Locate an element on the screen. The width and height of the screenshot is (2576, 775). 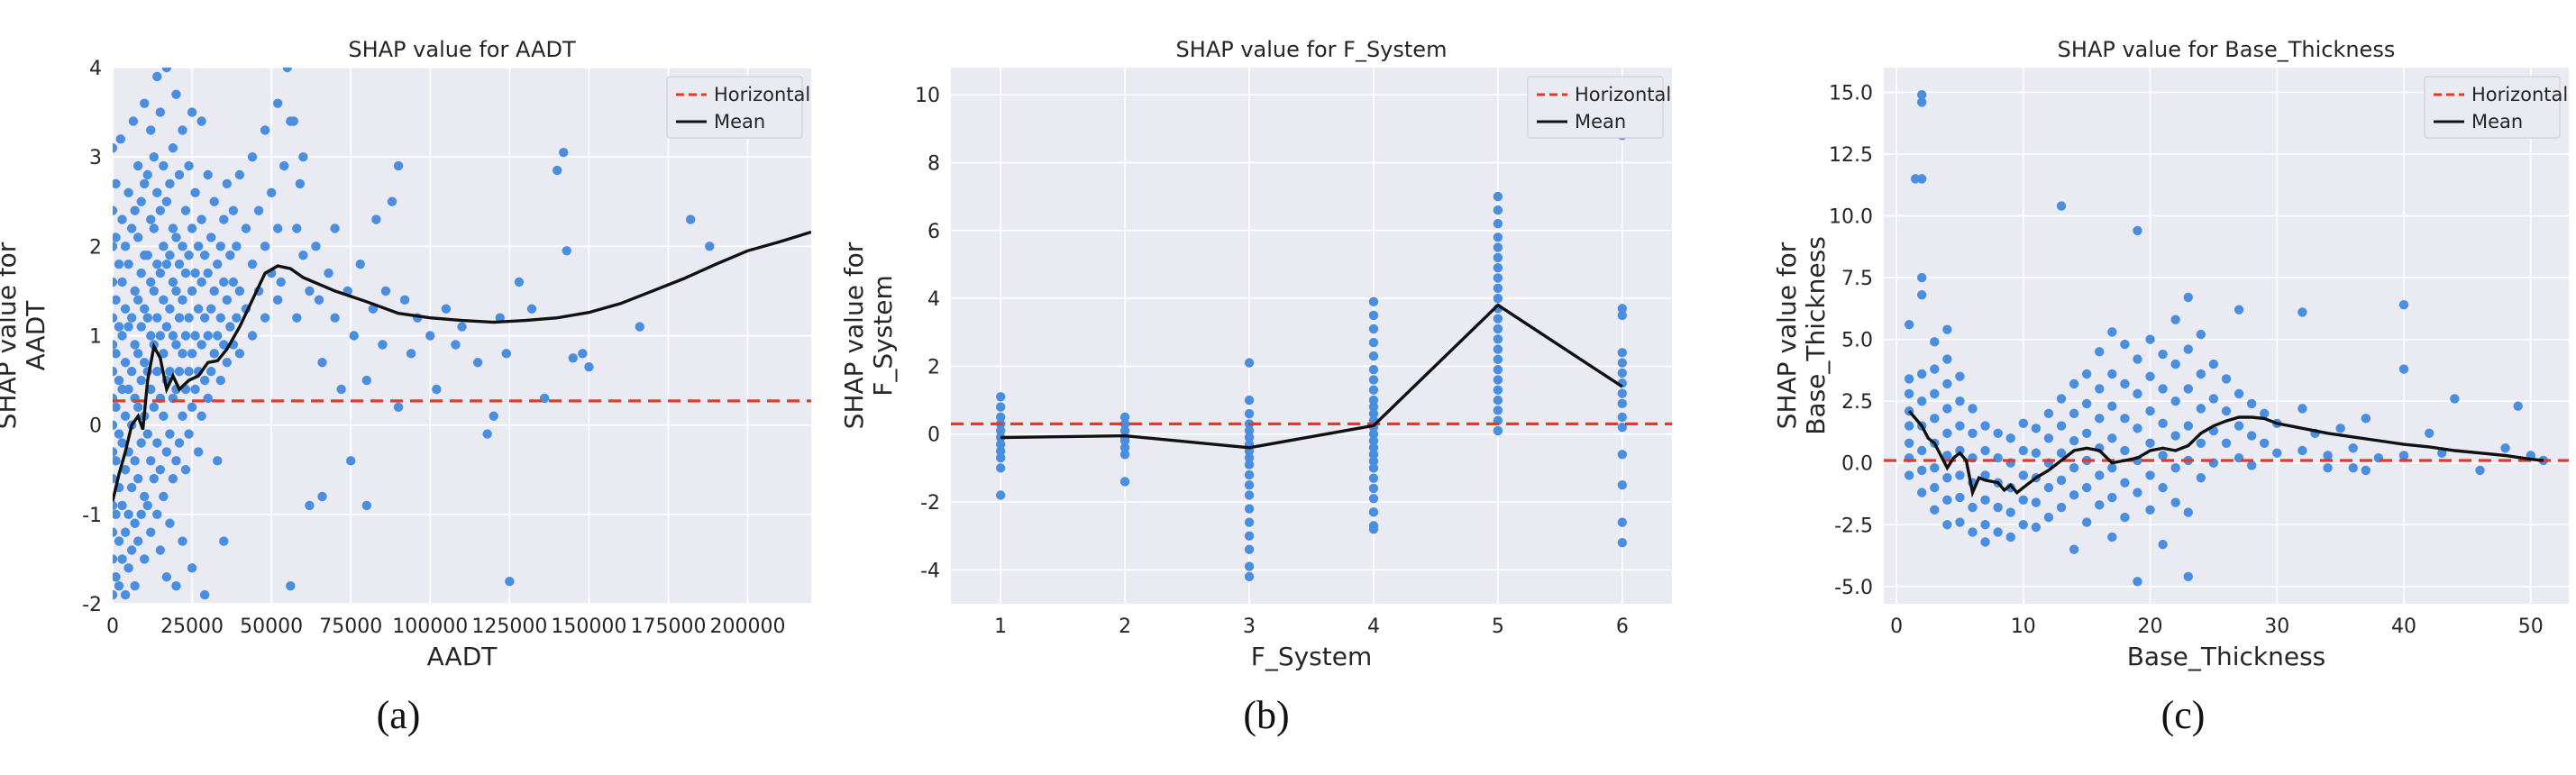
y-tick-label: 5.0 is located at coordinates (1857, 341).